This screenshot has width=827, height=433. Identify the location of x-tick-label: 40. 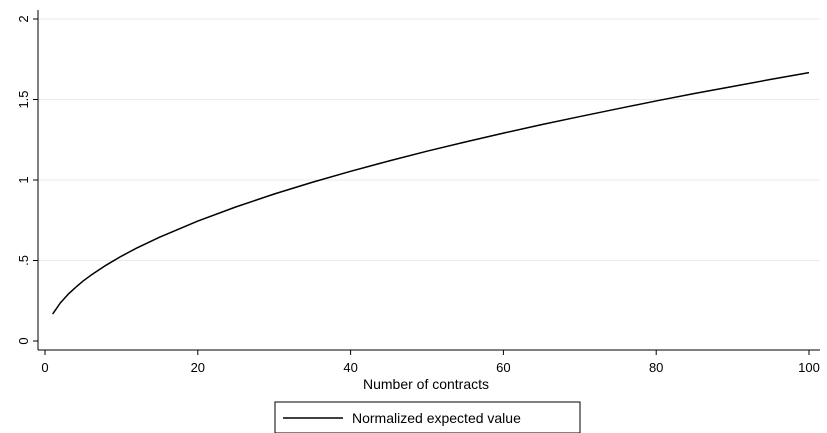
(350, 367).